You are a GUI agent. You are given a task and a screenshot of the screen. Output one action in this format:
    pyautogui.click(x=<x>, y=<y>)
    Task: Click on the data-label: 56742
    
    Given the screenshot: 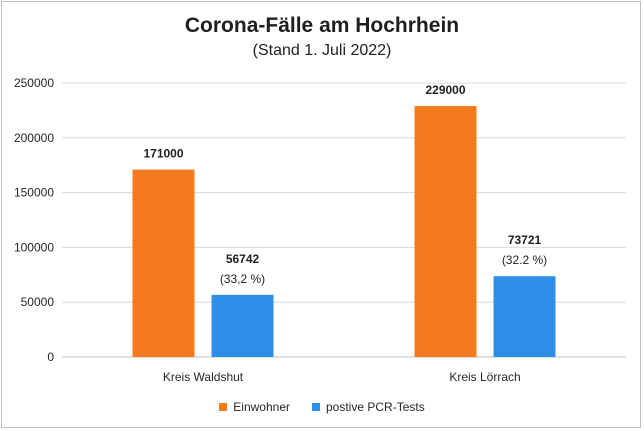 What is the action you would take?
    pyautogui.click(x=243, y=259)
    